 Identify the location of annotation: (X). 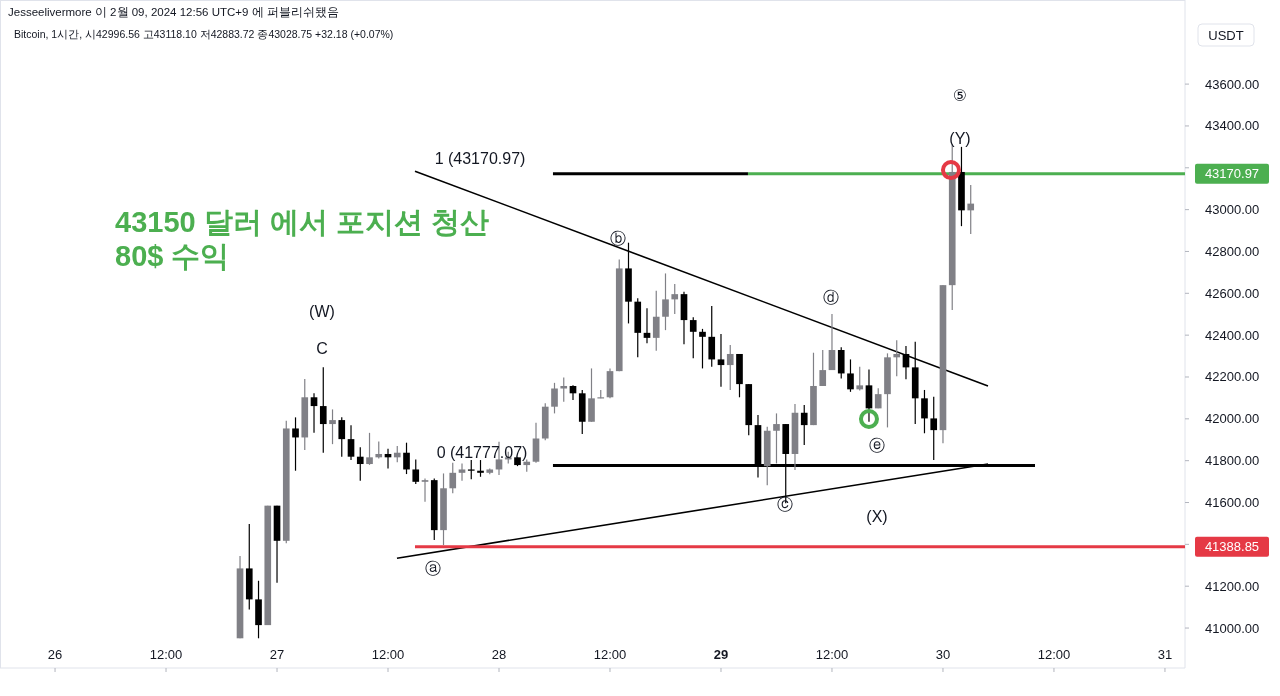
(877, 516).